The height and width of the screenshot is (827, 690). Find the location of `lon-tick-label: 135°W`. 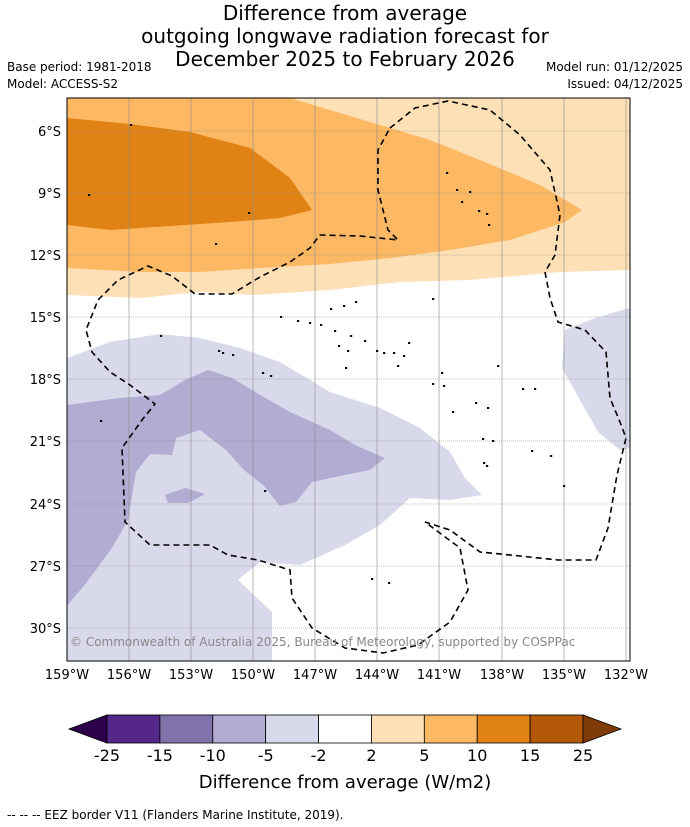

lon-tick-label: 135°W is located at coordinates (564, 675).